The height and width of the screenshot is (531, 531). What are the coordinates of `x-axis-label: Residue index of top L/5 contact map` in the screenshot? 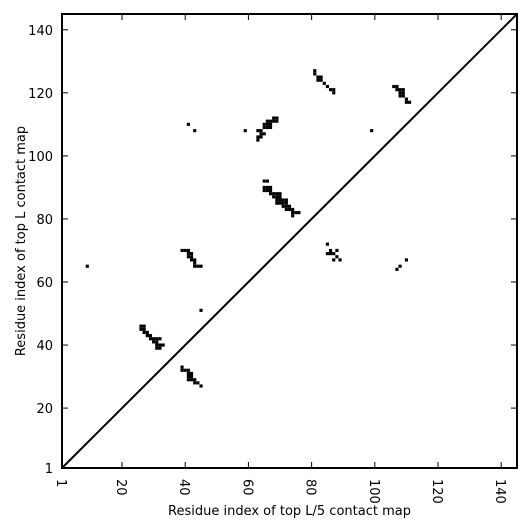 It's located at (289, 511).